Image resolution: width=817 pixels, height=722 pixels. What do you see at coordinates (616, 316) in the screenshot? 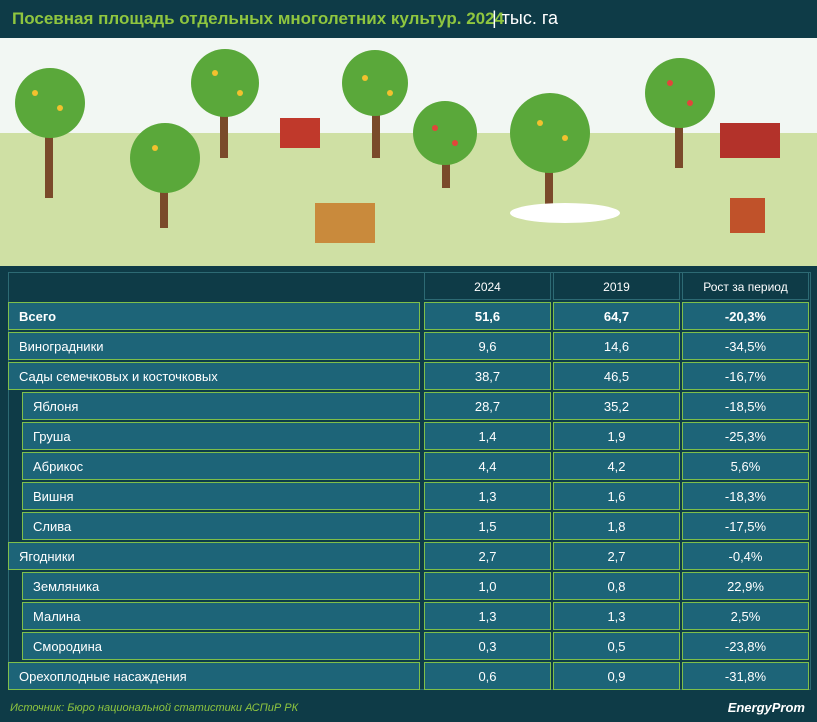
I see `cell-value: 64,7` at bounding box center [616, 316].